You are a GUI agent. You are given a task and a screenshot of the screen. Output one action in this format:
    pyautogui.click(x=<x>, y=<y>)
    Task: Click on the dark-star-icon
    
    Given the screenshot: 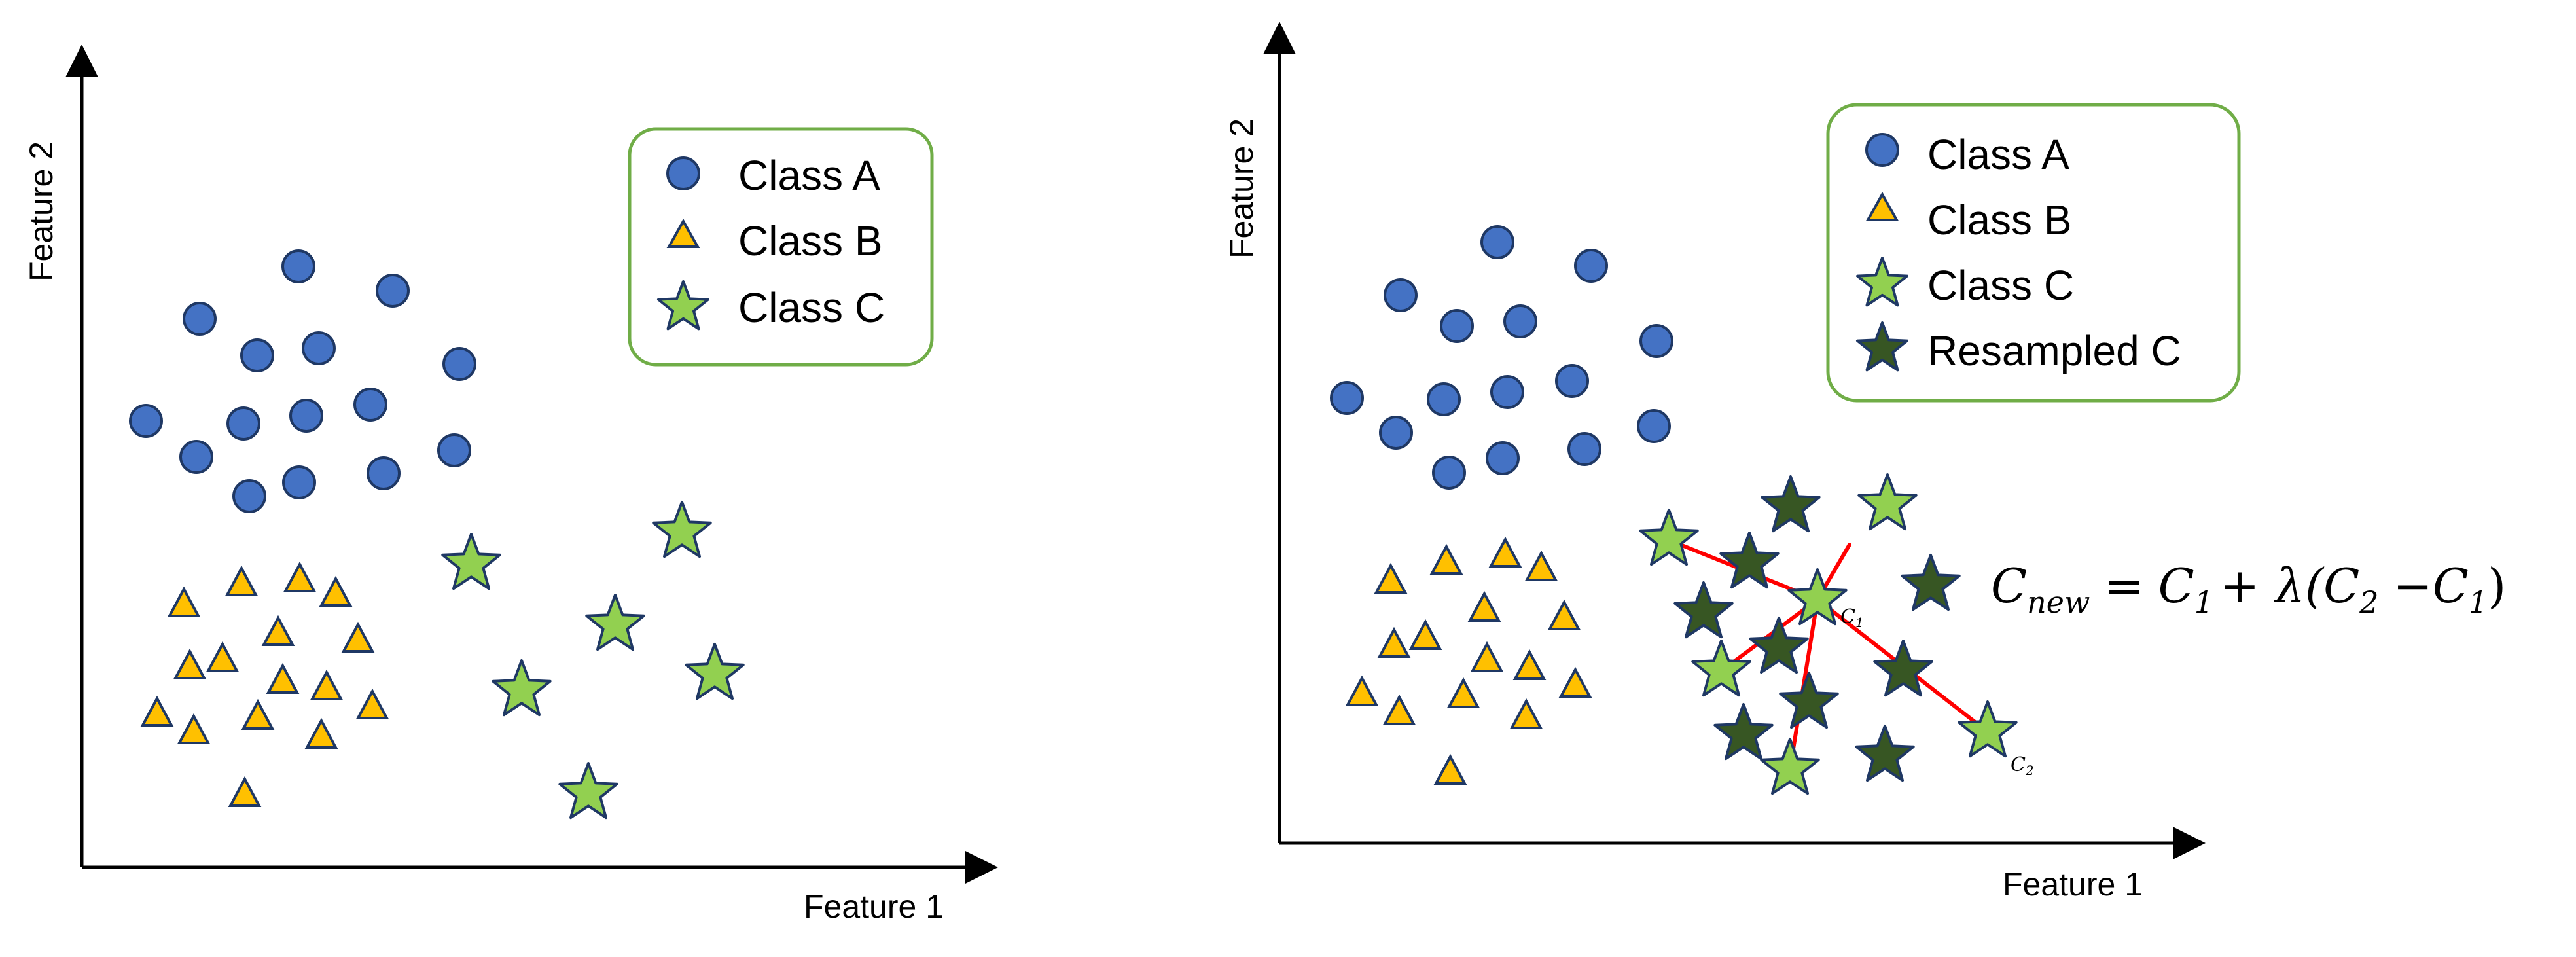 What is the action you would take?
    pyautogui.click(x=1882, y=346)
    